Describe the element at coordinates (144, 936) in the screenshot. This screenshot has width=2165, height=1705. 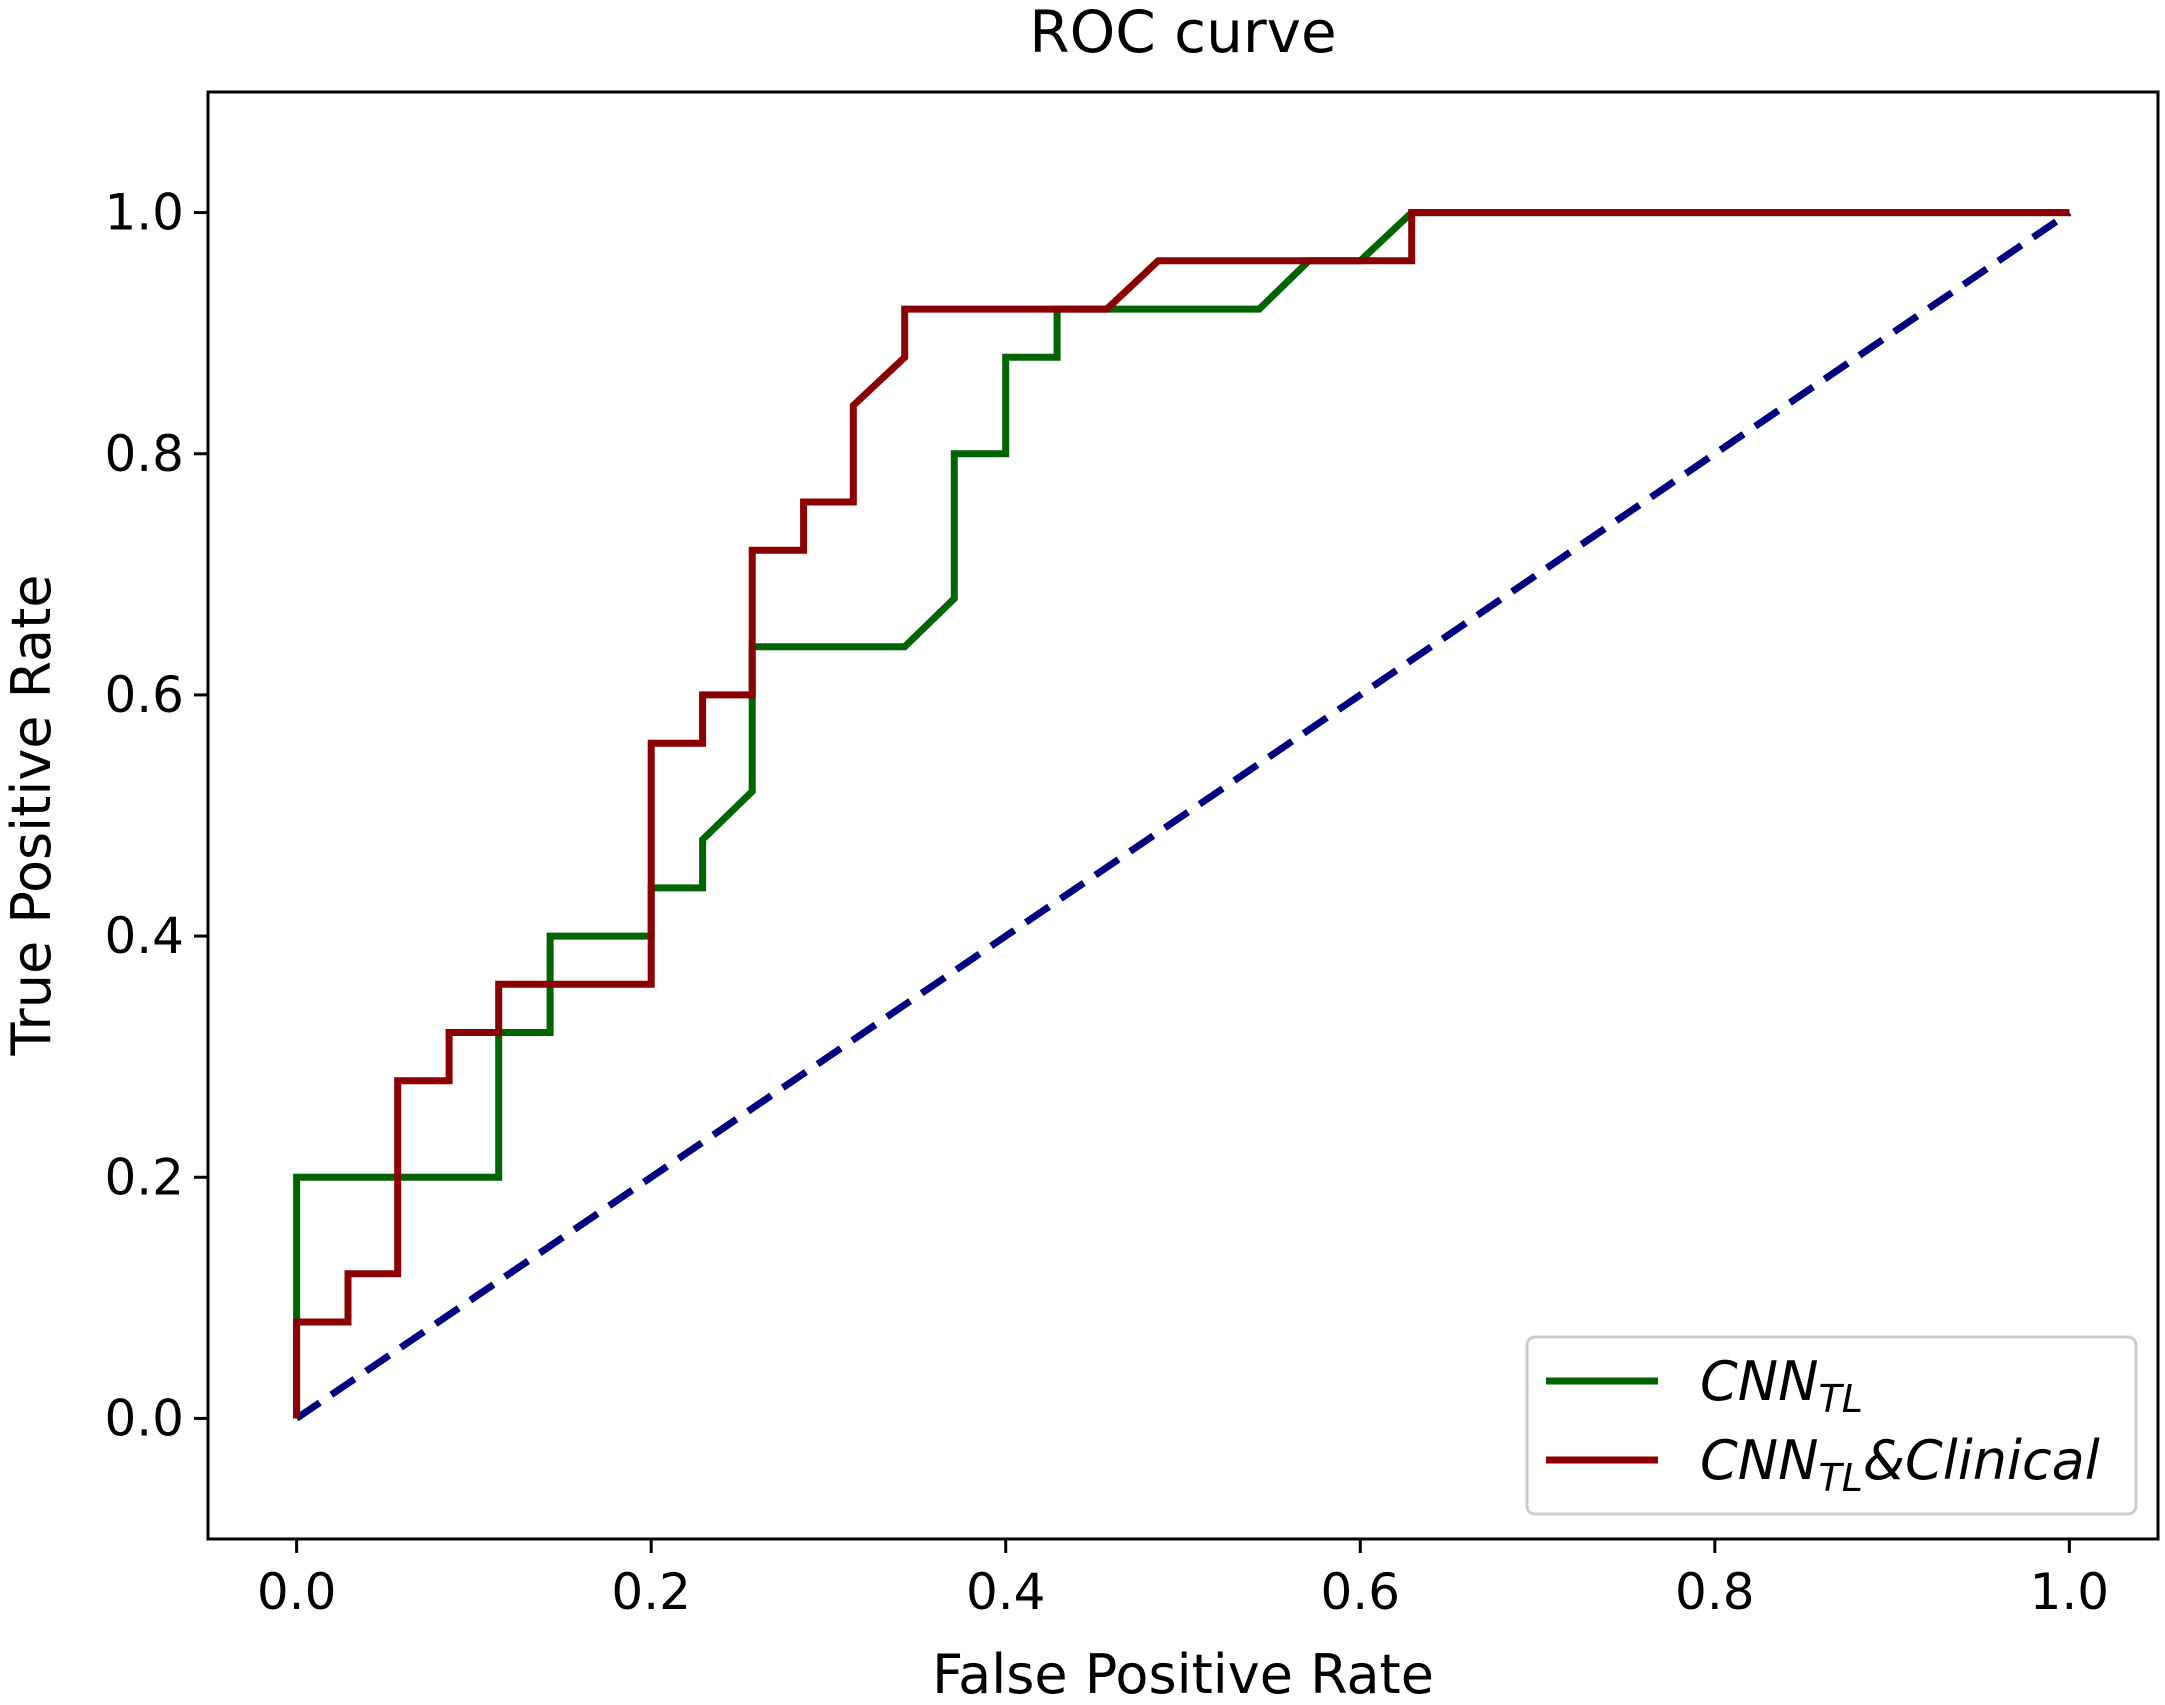
I see `y-tick-label: 0.4` at that location.